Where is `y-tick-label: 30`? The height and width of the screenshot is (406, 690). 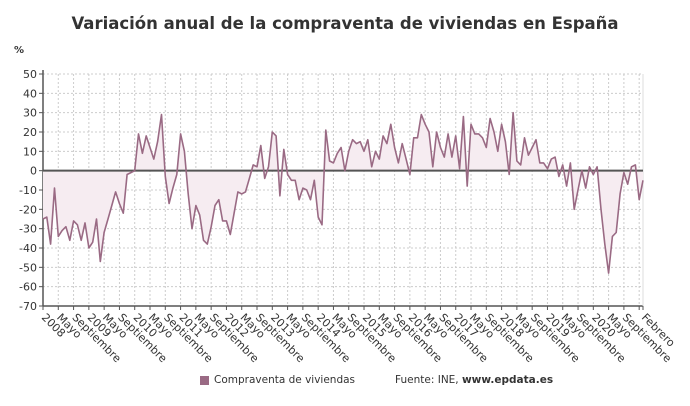 y-tick-label: 30 is located at coordinates (30, 113).